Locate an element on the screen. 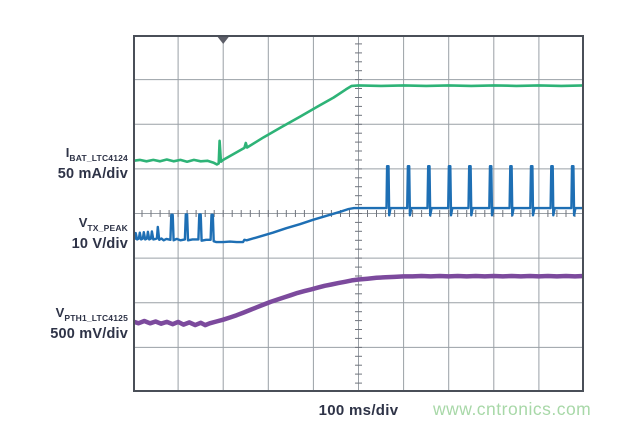 This screenshot has width=619, height=431. signal-subscript: TX_PEAK is located at coordinates (107, 228).